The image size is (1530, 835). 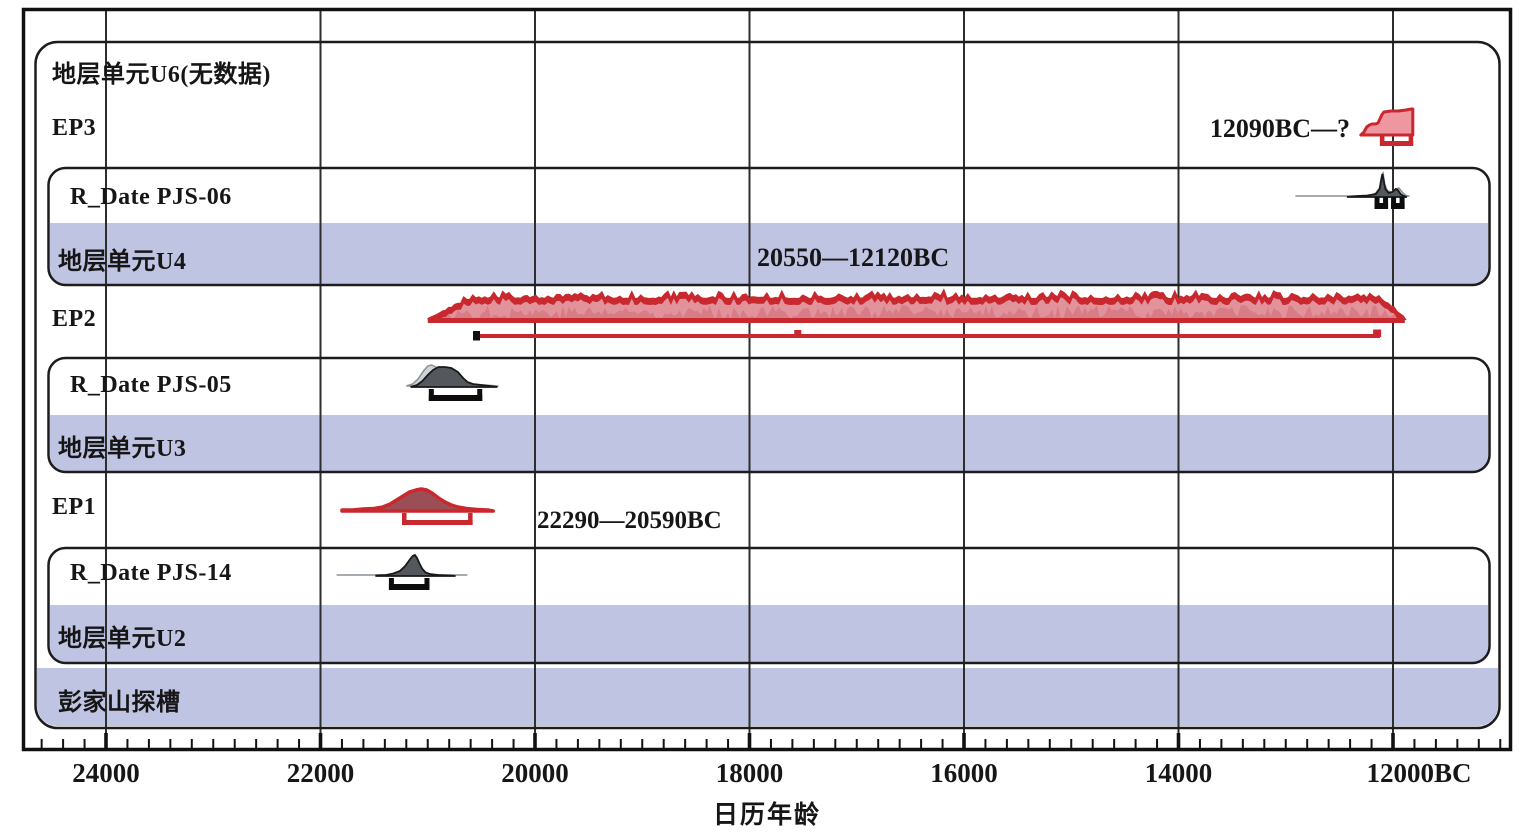 What do you see at coordinates (106, 773) in the screenshot?
I see `x-tick-label-24000: 24000` at bounding box center [106, 773].